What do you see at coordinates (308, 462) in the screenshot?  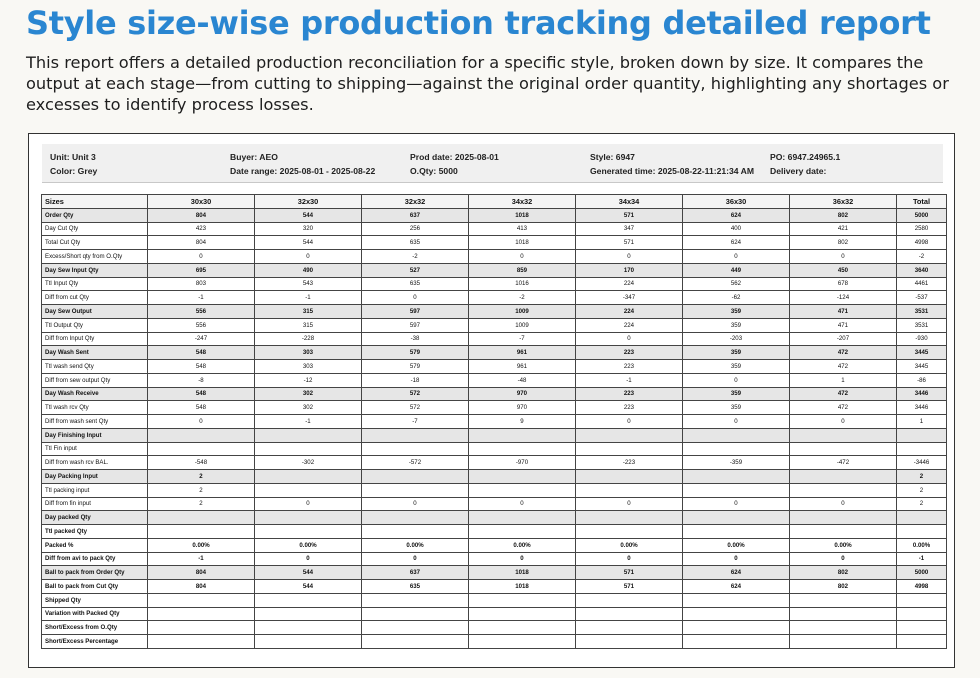 I see `size-cell: -302` at bounding box center [308, 462].